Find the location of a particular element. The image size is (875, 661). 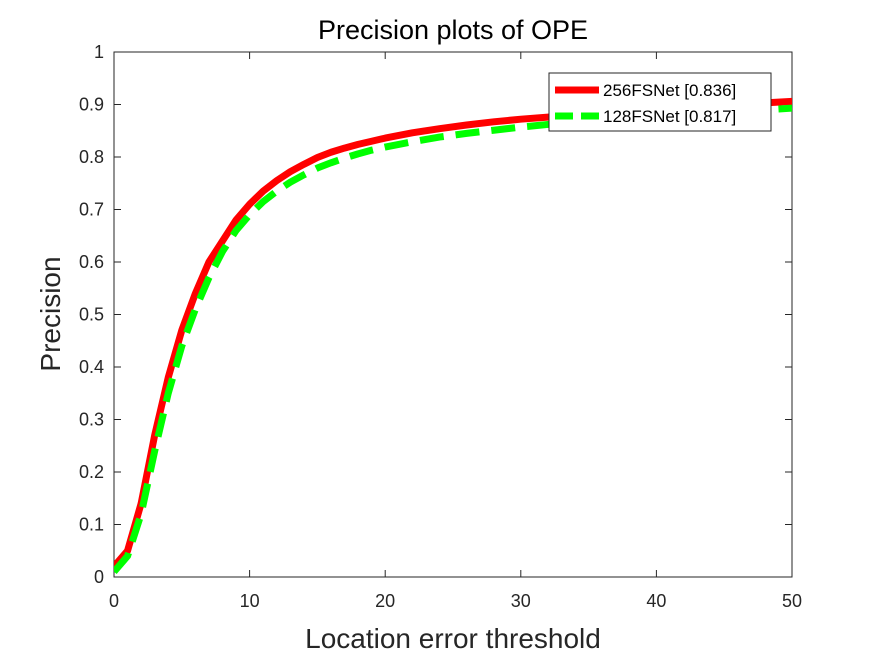

legend-box is located at coordinates (660, 102).